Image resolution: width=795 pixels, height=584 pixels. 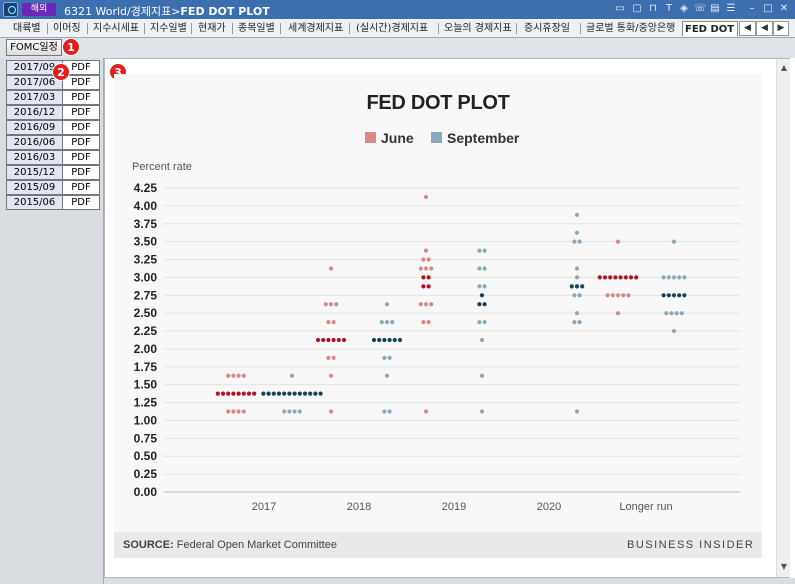 I want to click on y-axis-label: Percent rate, so click(x=162, y=167).